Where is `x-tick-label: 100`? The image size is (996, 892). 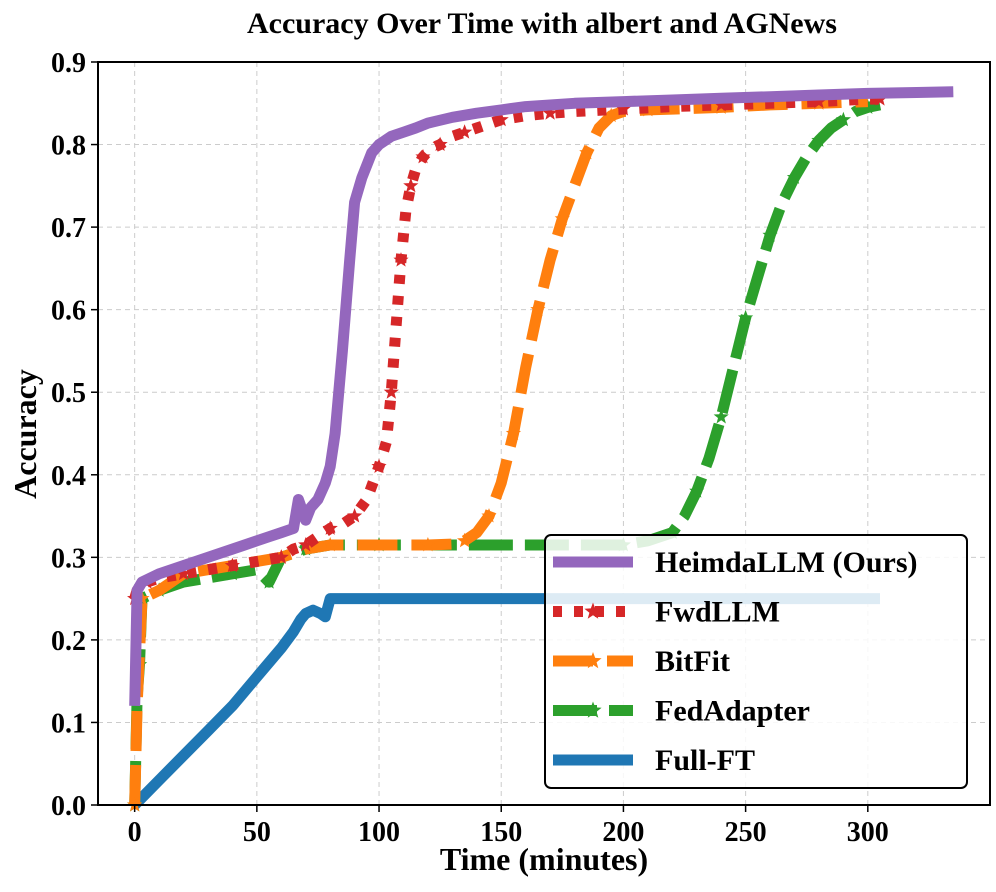
x-tick-label: 100 is located at coordinates (379, 832).